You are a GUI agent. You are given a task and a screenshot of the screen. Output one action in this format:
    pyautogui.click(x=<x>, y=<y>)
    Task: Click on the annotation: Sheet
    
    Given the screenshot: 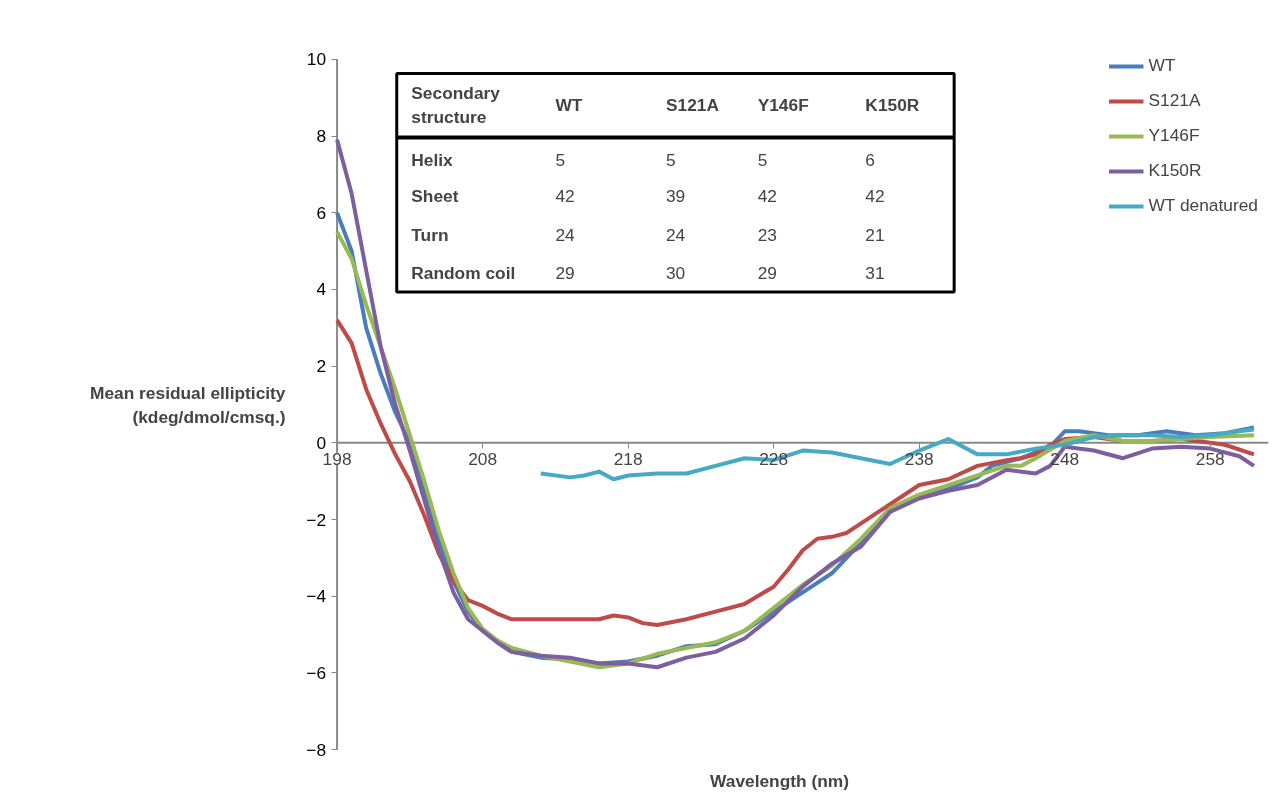 What is the action you would take?
    pyautogui.click(x=435, y=195)
    